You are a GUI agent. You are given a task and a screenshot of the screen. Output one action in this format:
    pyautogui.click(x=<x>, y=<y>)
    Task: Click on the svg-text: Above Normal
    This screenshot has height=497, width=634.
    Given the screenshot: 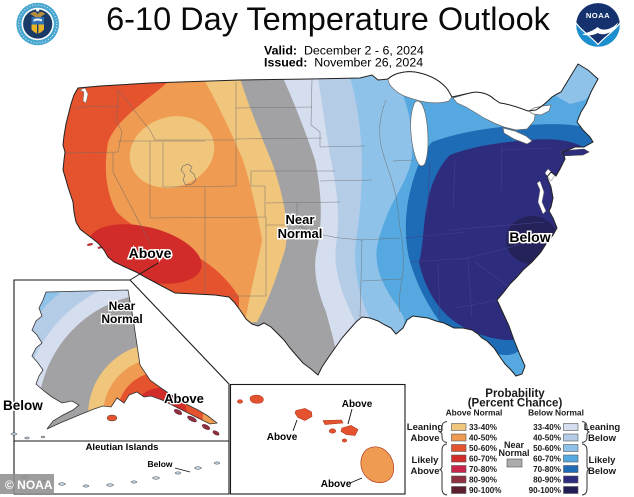 What is the action you would take?
    pyautogui.click(x=474, y=413)
    